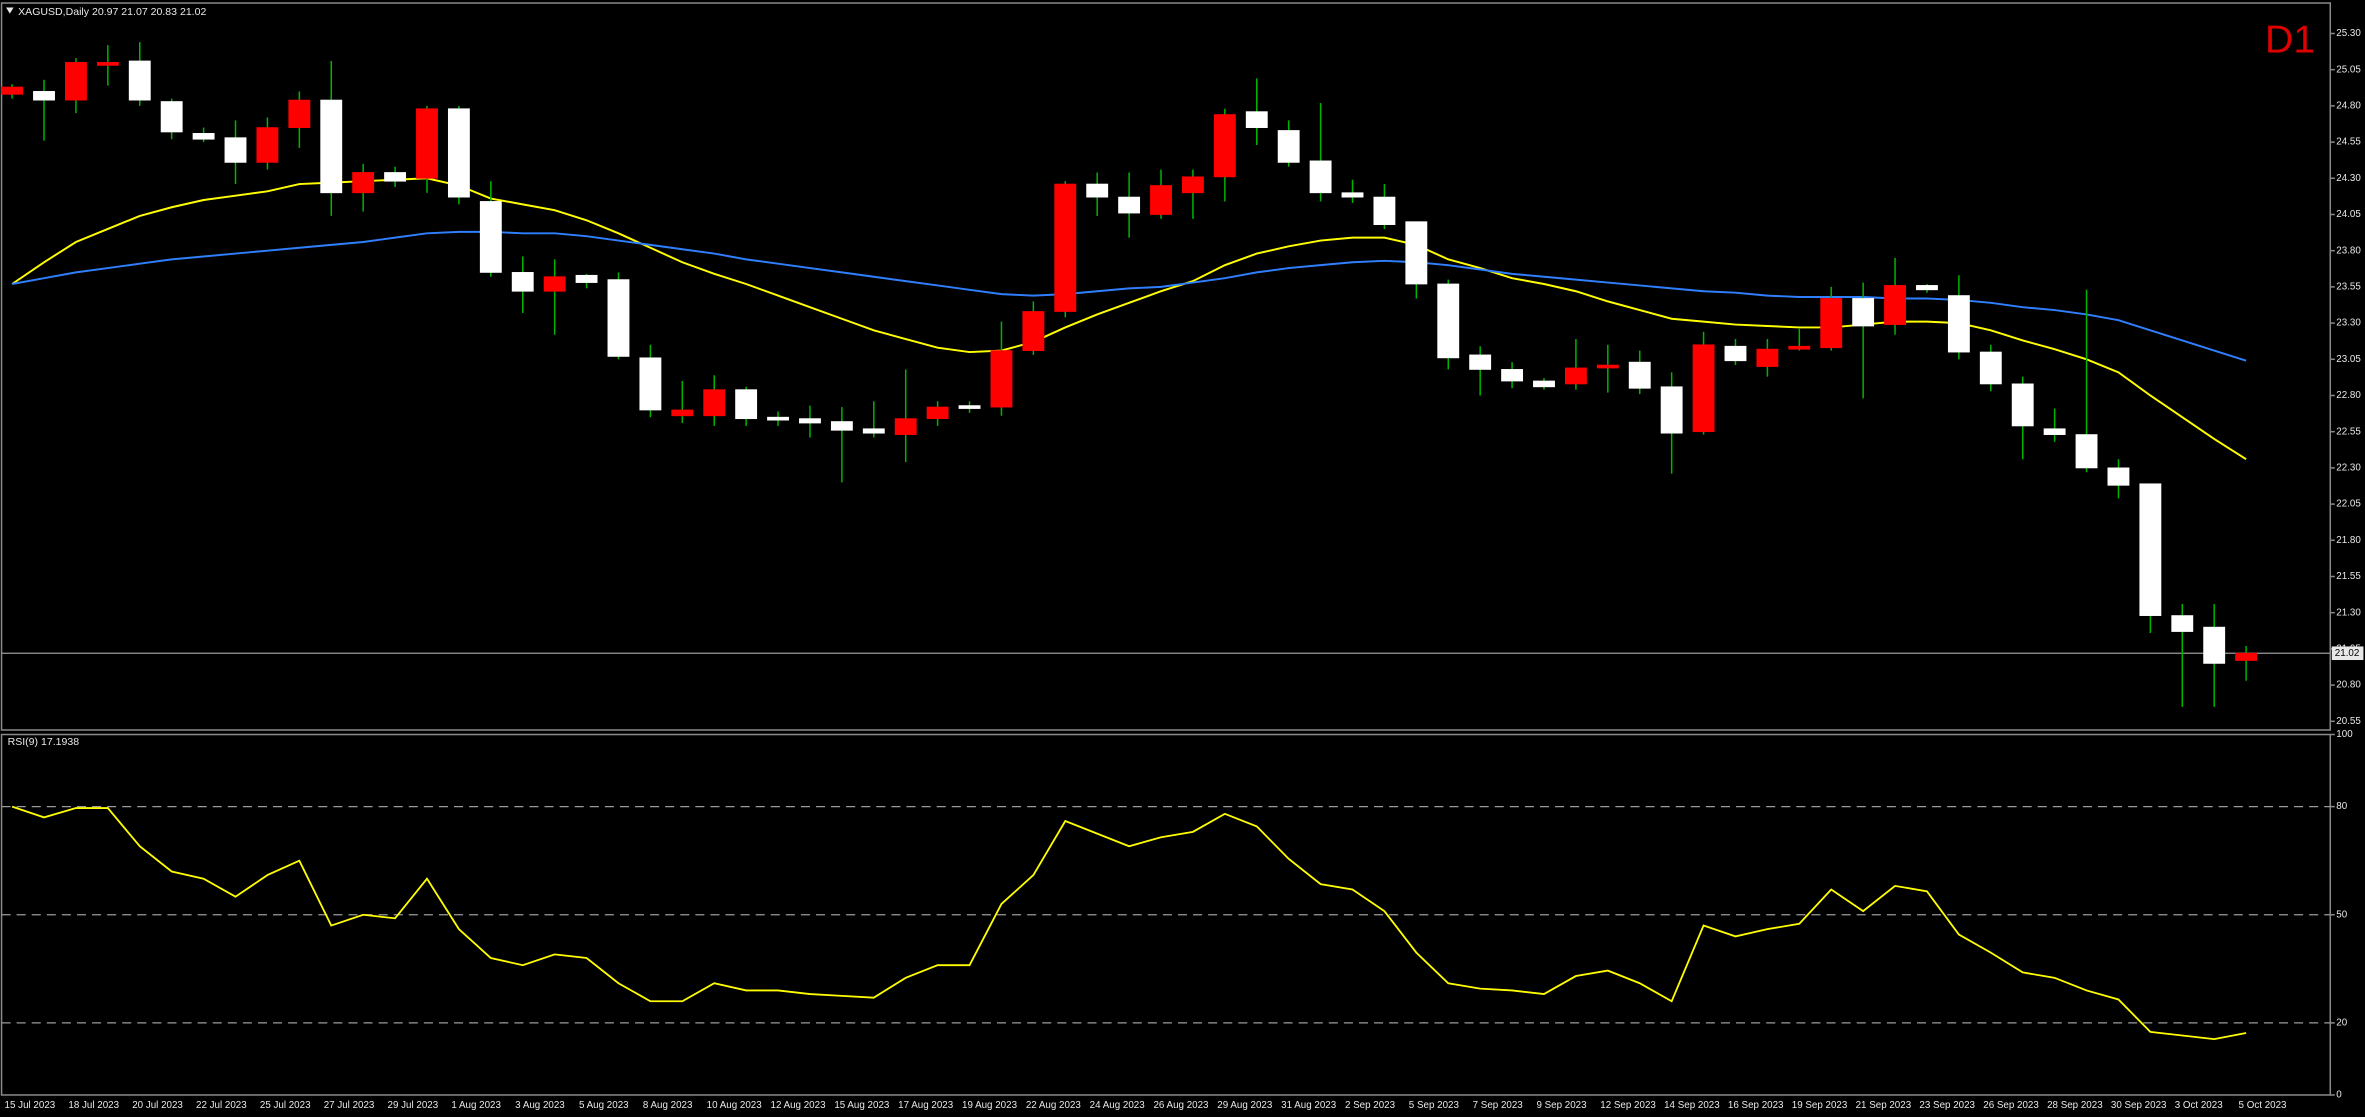 The width and height of the screenshot is (2365, 1117). Describe the element at coordinates (1370, 1105) in the screenshot. I see `x-tick-label: 2 Sep 2023` at that location.